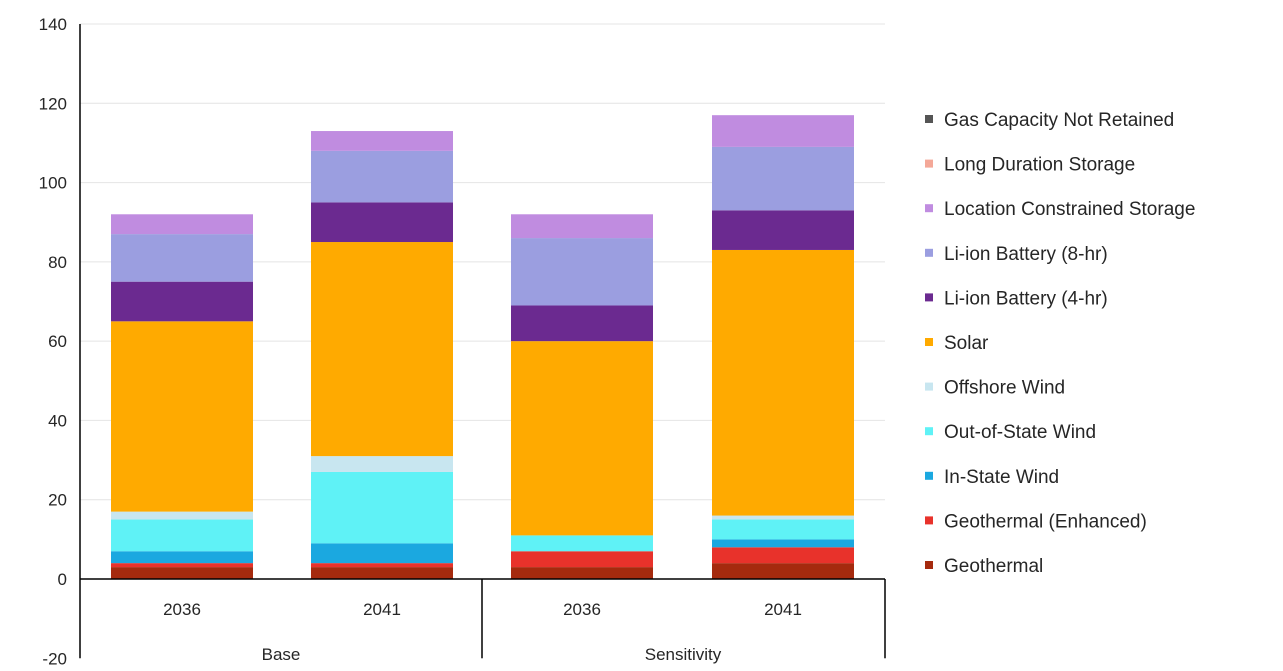 The width and height of the screenshot is (1283, 671). What do you see at coordinates (482, 632) in the screenshot?
I see `x-axis-category-labels: 2036 2041 2036 2041 Base Sensitivity` at bounding box center [482, 632].